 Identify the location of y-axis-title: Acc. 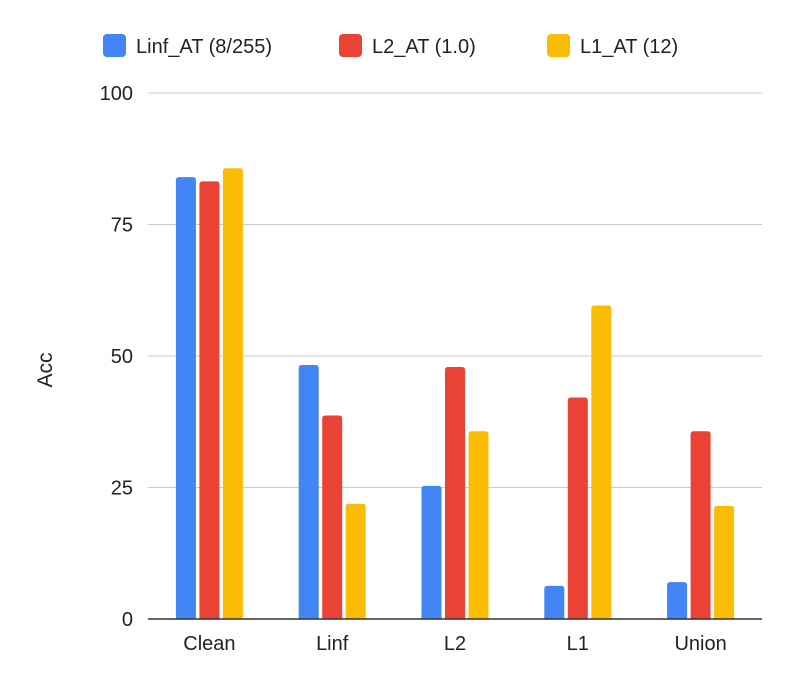
(45, 369).